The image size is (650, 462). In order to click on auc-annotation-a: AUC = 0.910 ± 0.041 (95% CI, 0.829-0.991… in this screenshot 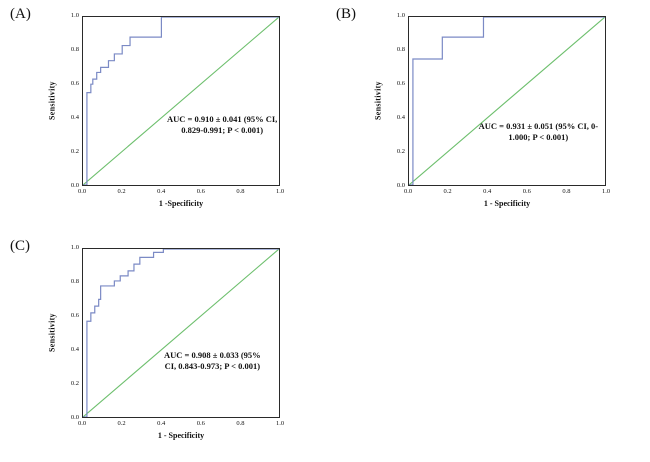, I will do `click(222, 125)`.